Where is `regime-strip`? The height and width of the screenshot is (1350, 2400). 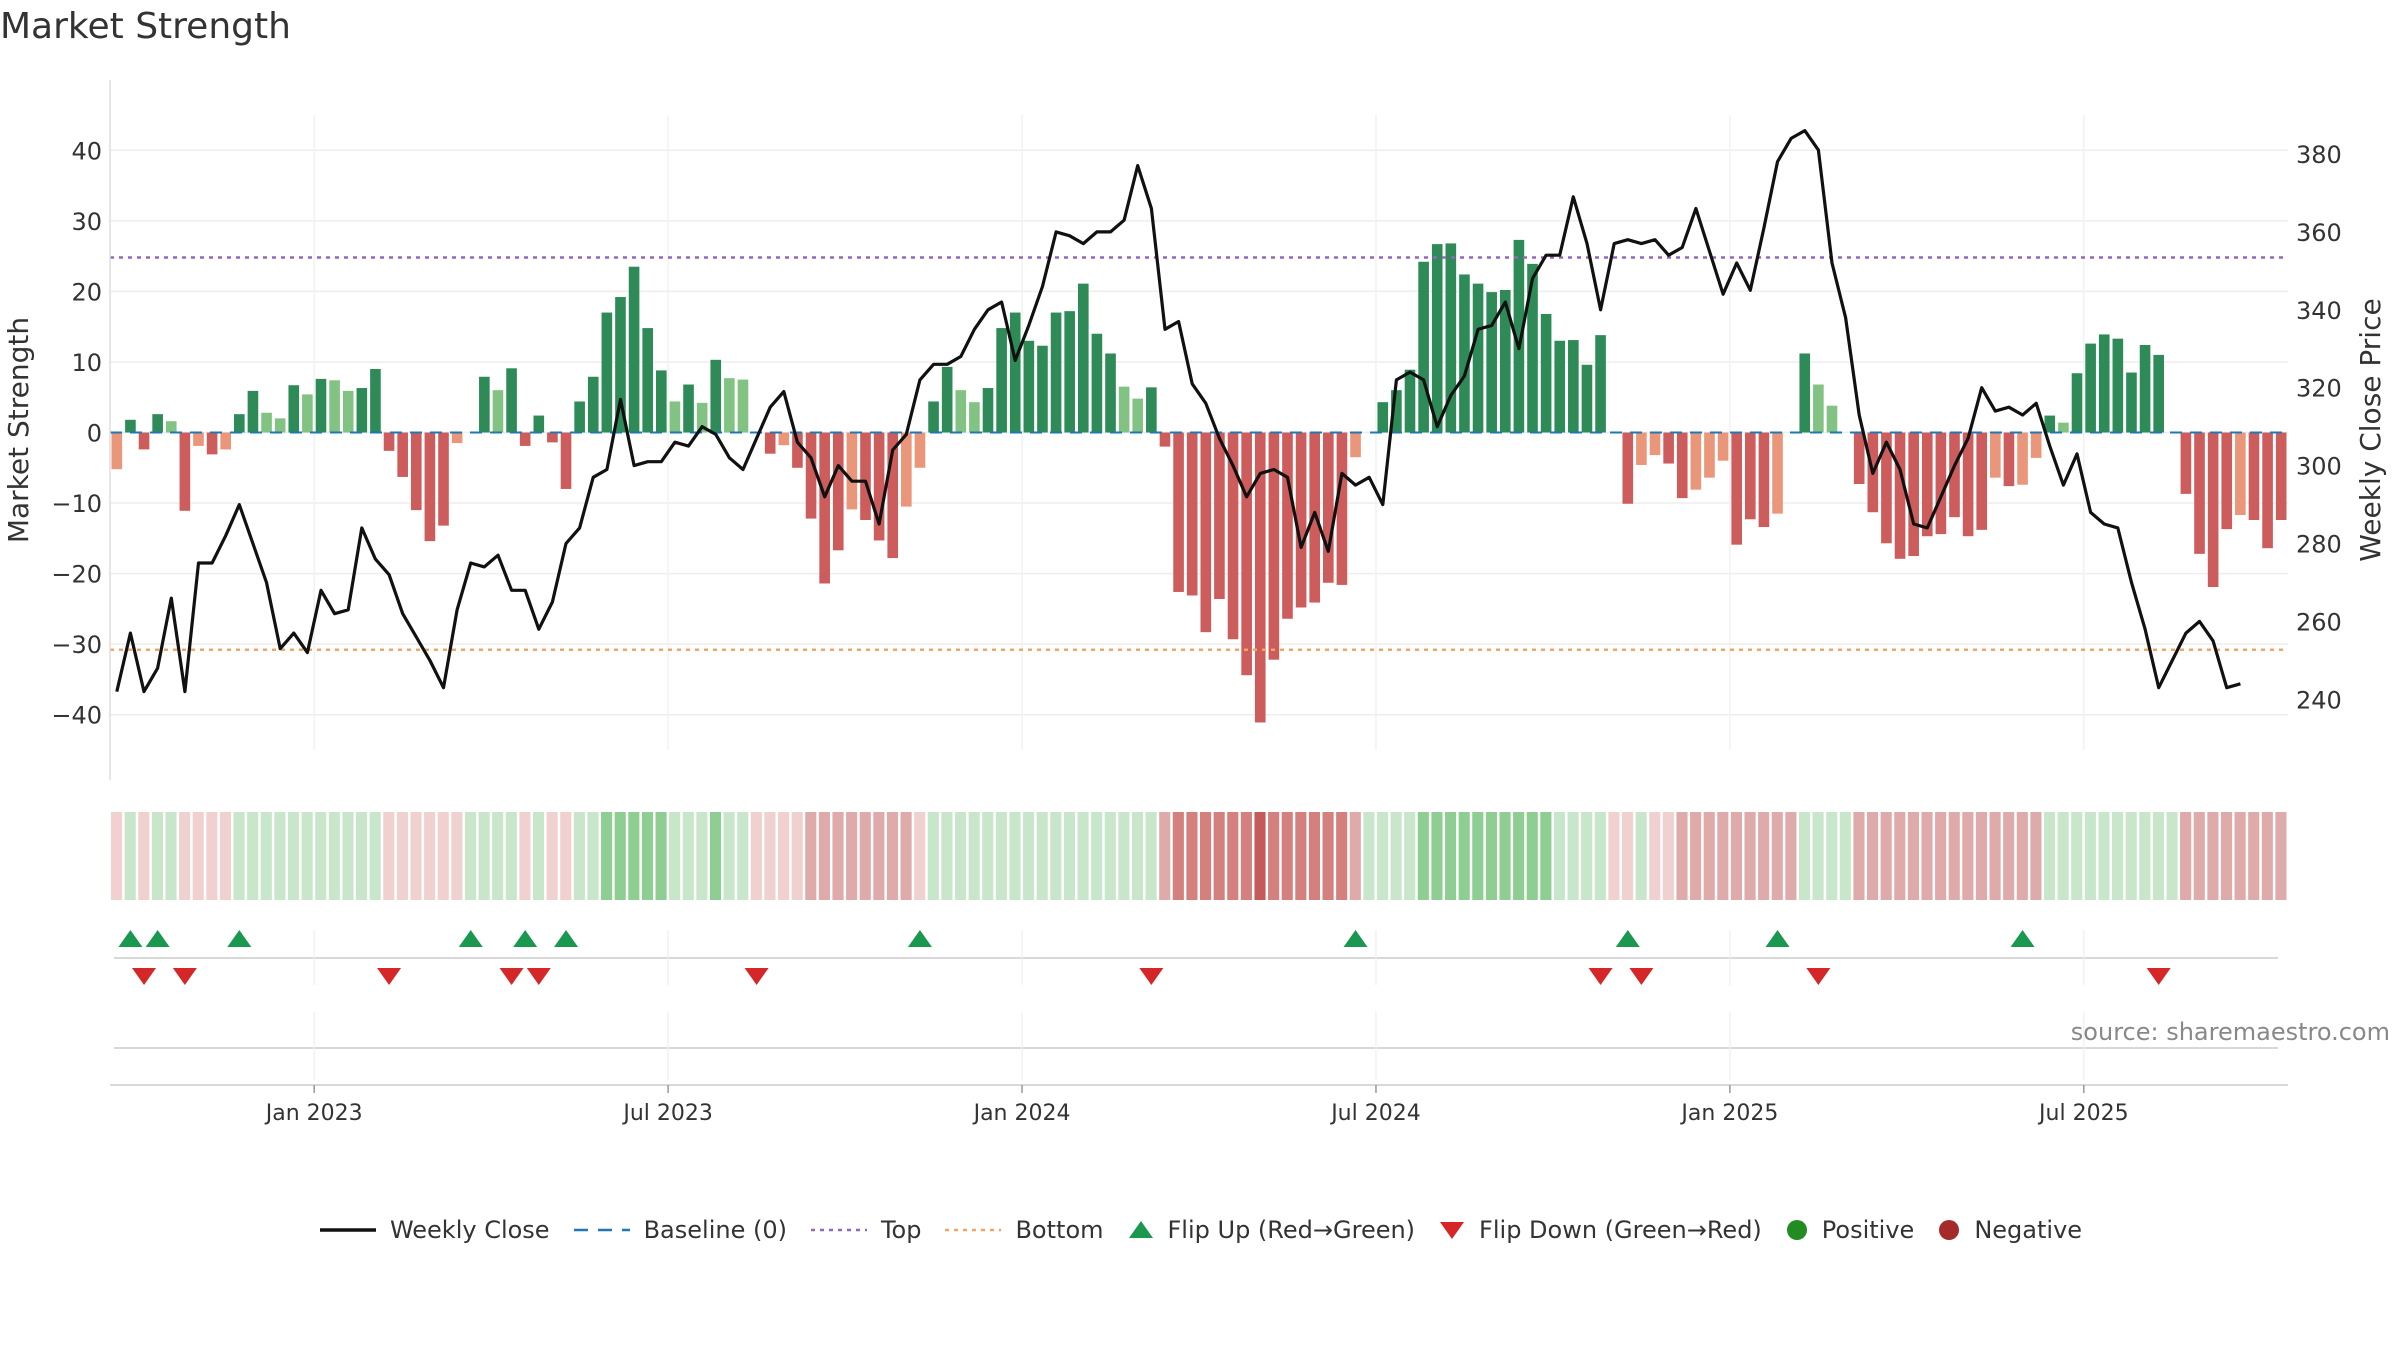
regime-strip is located at coordinates (1199, 856).